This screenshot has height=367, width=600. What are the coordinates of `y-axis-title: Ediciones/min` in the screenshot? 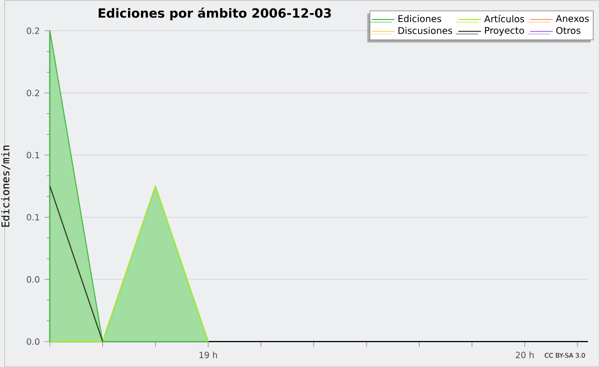 It's located at (5, 185).